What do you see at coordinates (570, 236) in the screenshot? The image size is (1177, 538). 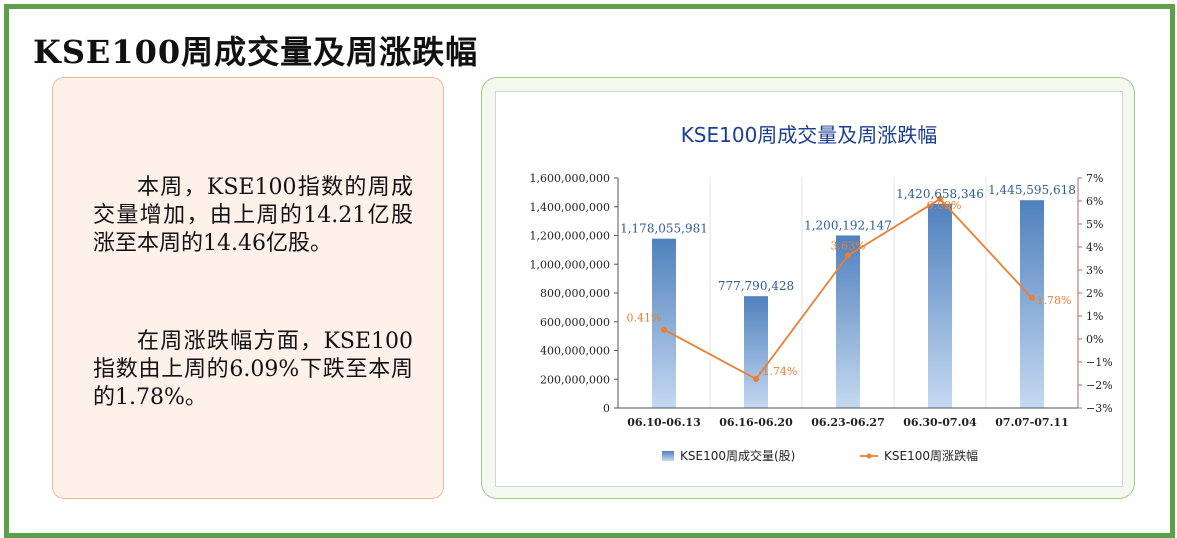 I see `left-axis-tick-label: 1,200,000,000` at bounding box center [570, 236].